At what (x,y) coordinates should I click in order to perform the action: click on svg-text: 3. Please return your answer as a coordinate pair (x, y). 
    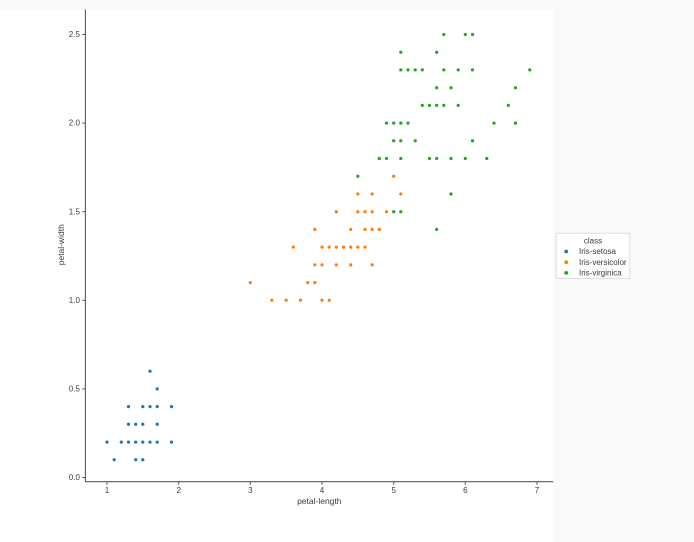
    Looking at the image, I should click on (250, 490).